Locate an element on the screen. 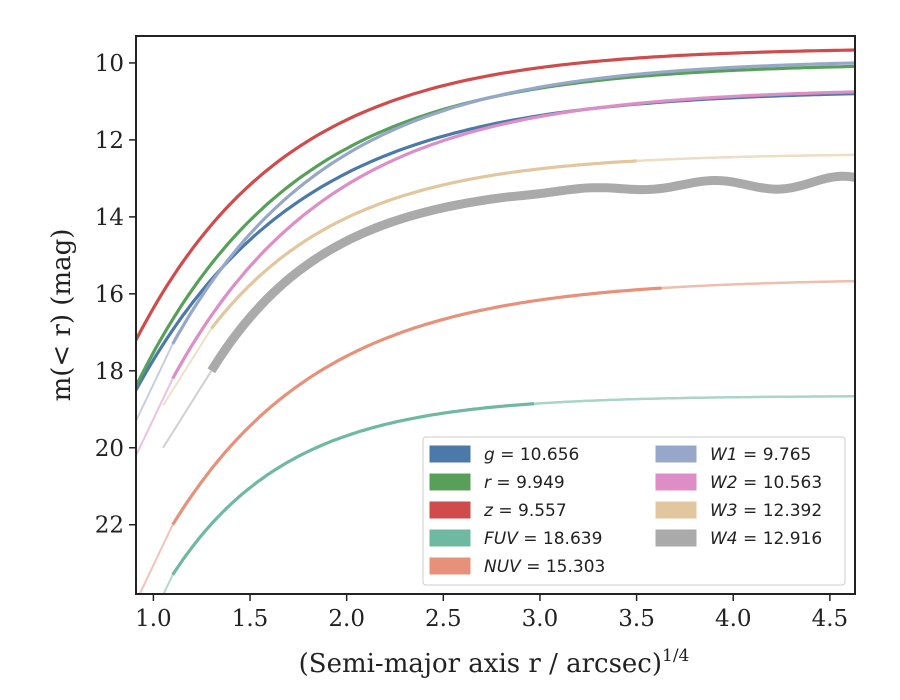  series-extrapolation-w3 is located at coordinates (745, 158).